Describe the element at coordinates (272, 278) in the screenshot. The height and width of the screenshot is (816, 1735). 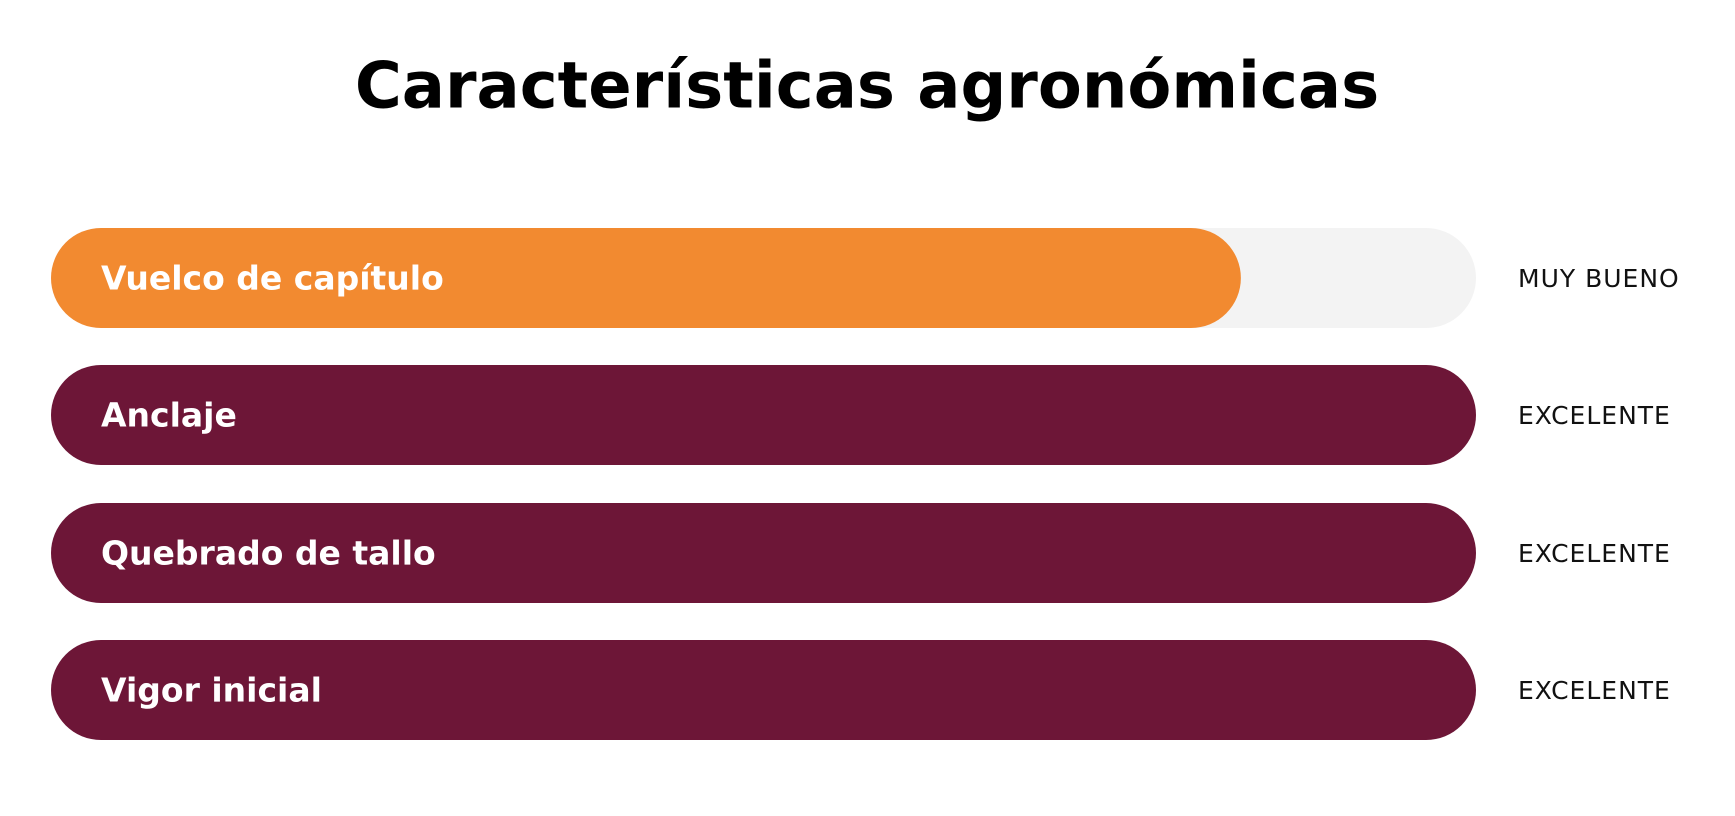
I see `bar-label: Vuelco de capítulo` at that location.